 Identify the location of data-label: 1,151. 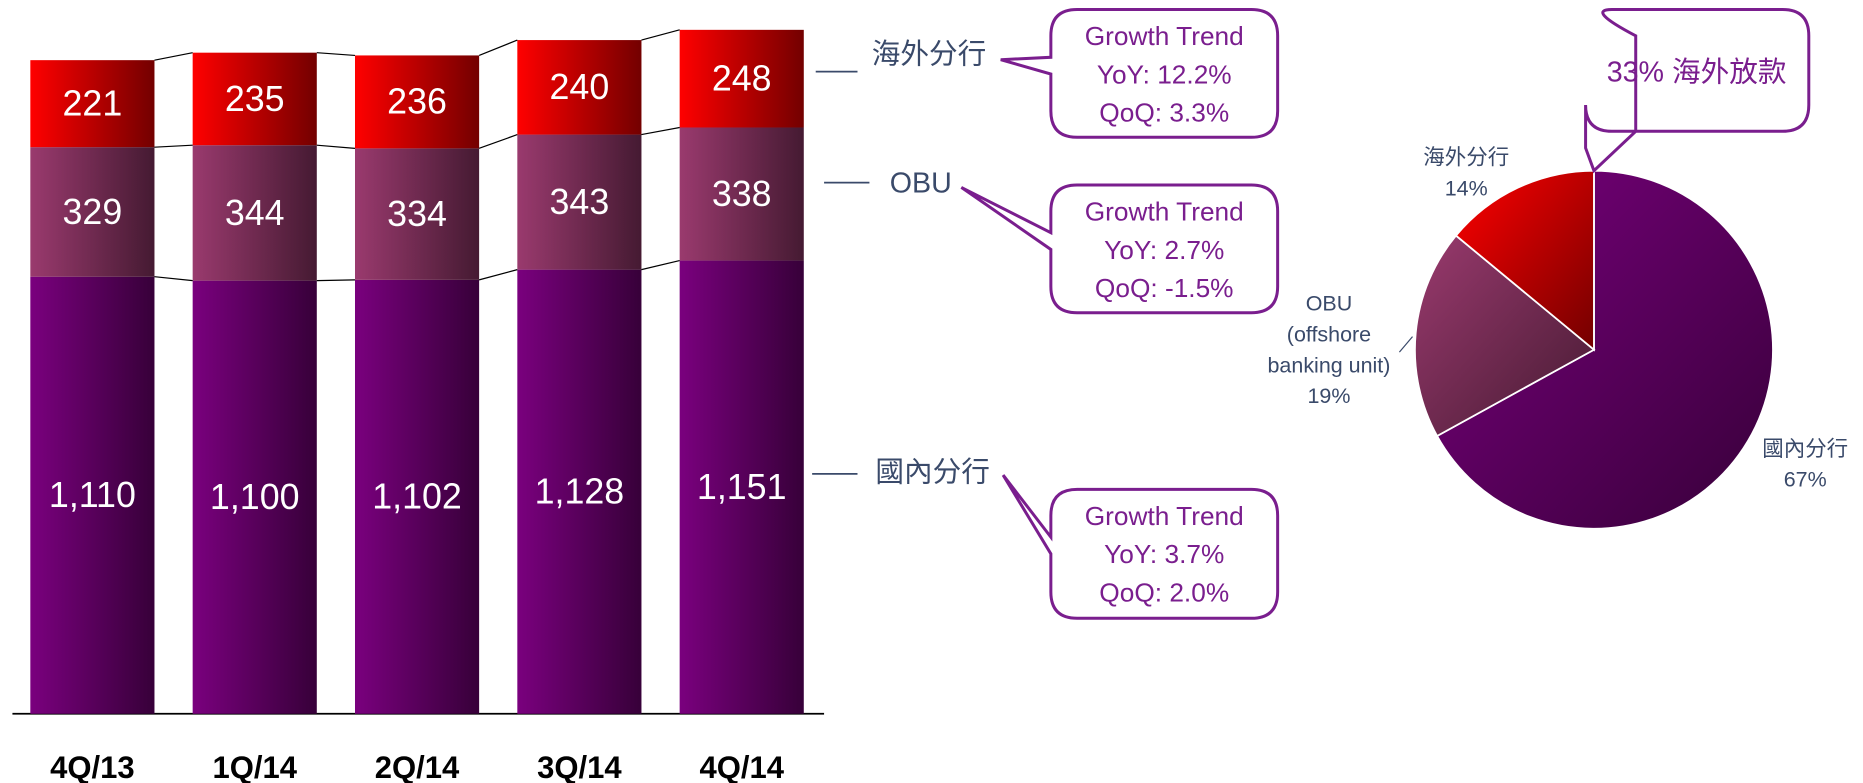
(742, 487).